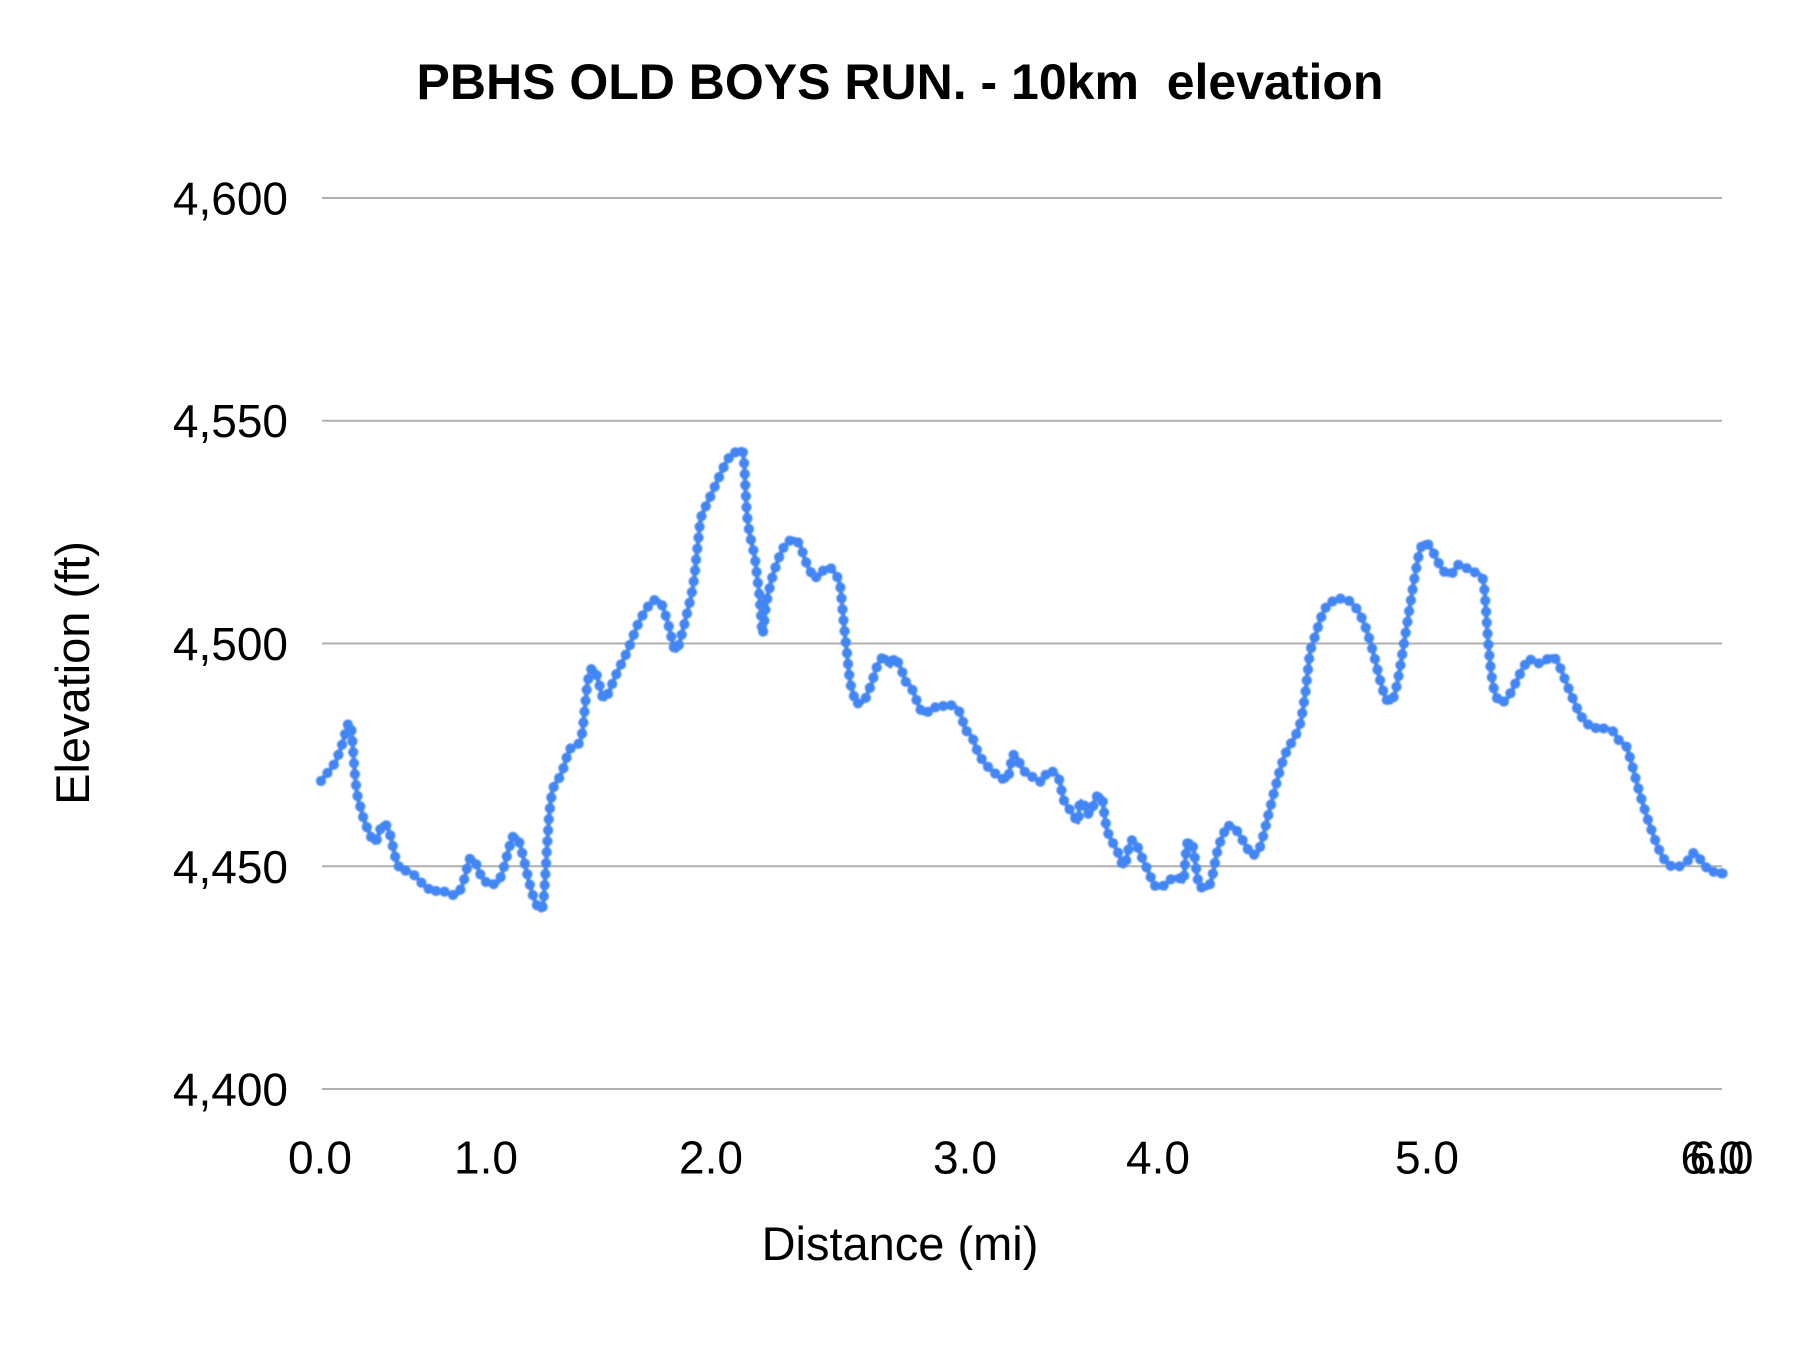 The height and width of the screenshot is (1350, 1800). What do you see at coordinates (230, 644) in the screenshot?
I see `svg-text: 4,500` at bounding box center [230, 644].